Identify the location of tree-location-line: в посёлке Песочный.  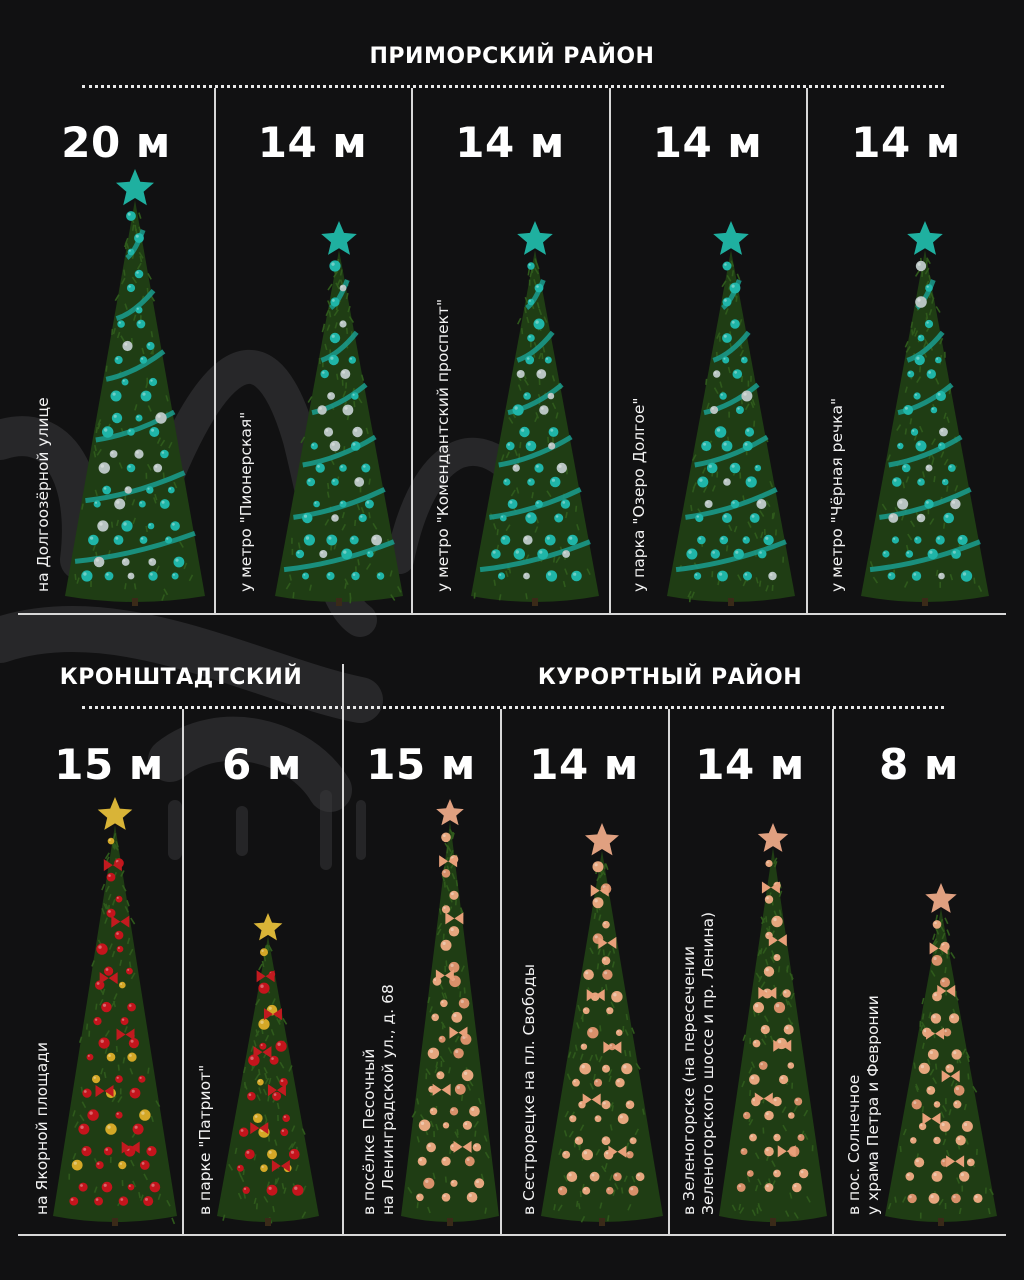
(369, 1131).